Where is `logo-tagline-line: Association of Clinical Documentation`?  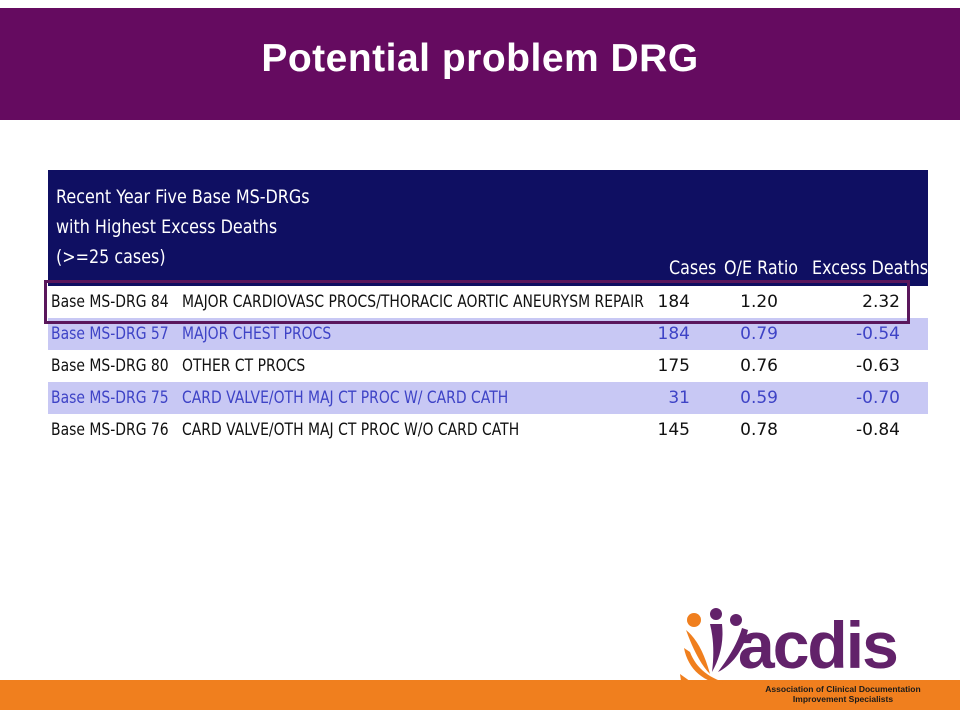 logo-tagline-line: Association of Clinical Documentation is located at coordinates (843, 689).